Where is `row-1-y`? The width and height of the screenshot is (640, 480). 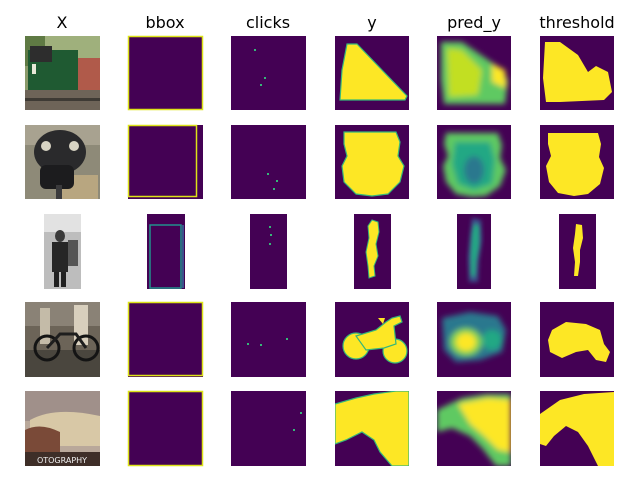 row-1-y is located at coordinates (372, 162).